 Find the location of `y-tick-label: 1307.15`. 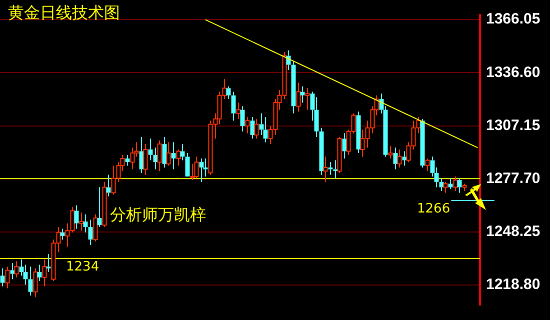

y-tick-label: 1307.15 is located at coordinates (513, 125).